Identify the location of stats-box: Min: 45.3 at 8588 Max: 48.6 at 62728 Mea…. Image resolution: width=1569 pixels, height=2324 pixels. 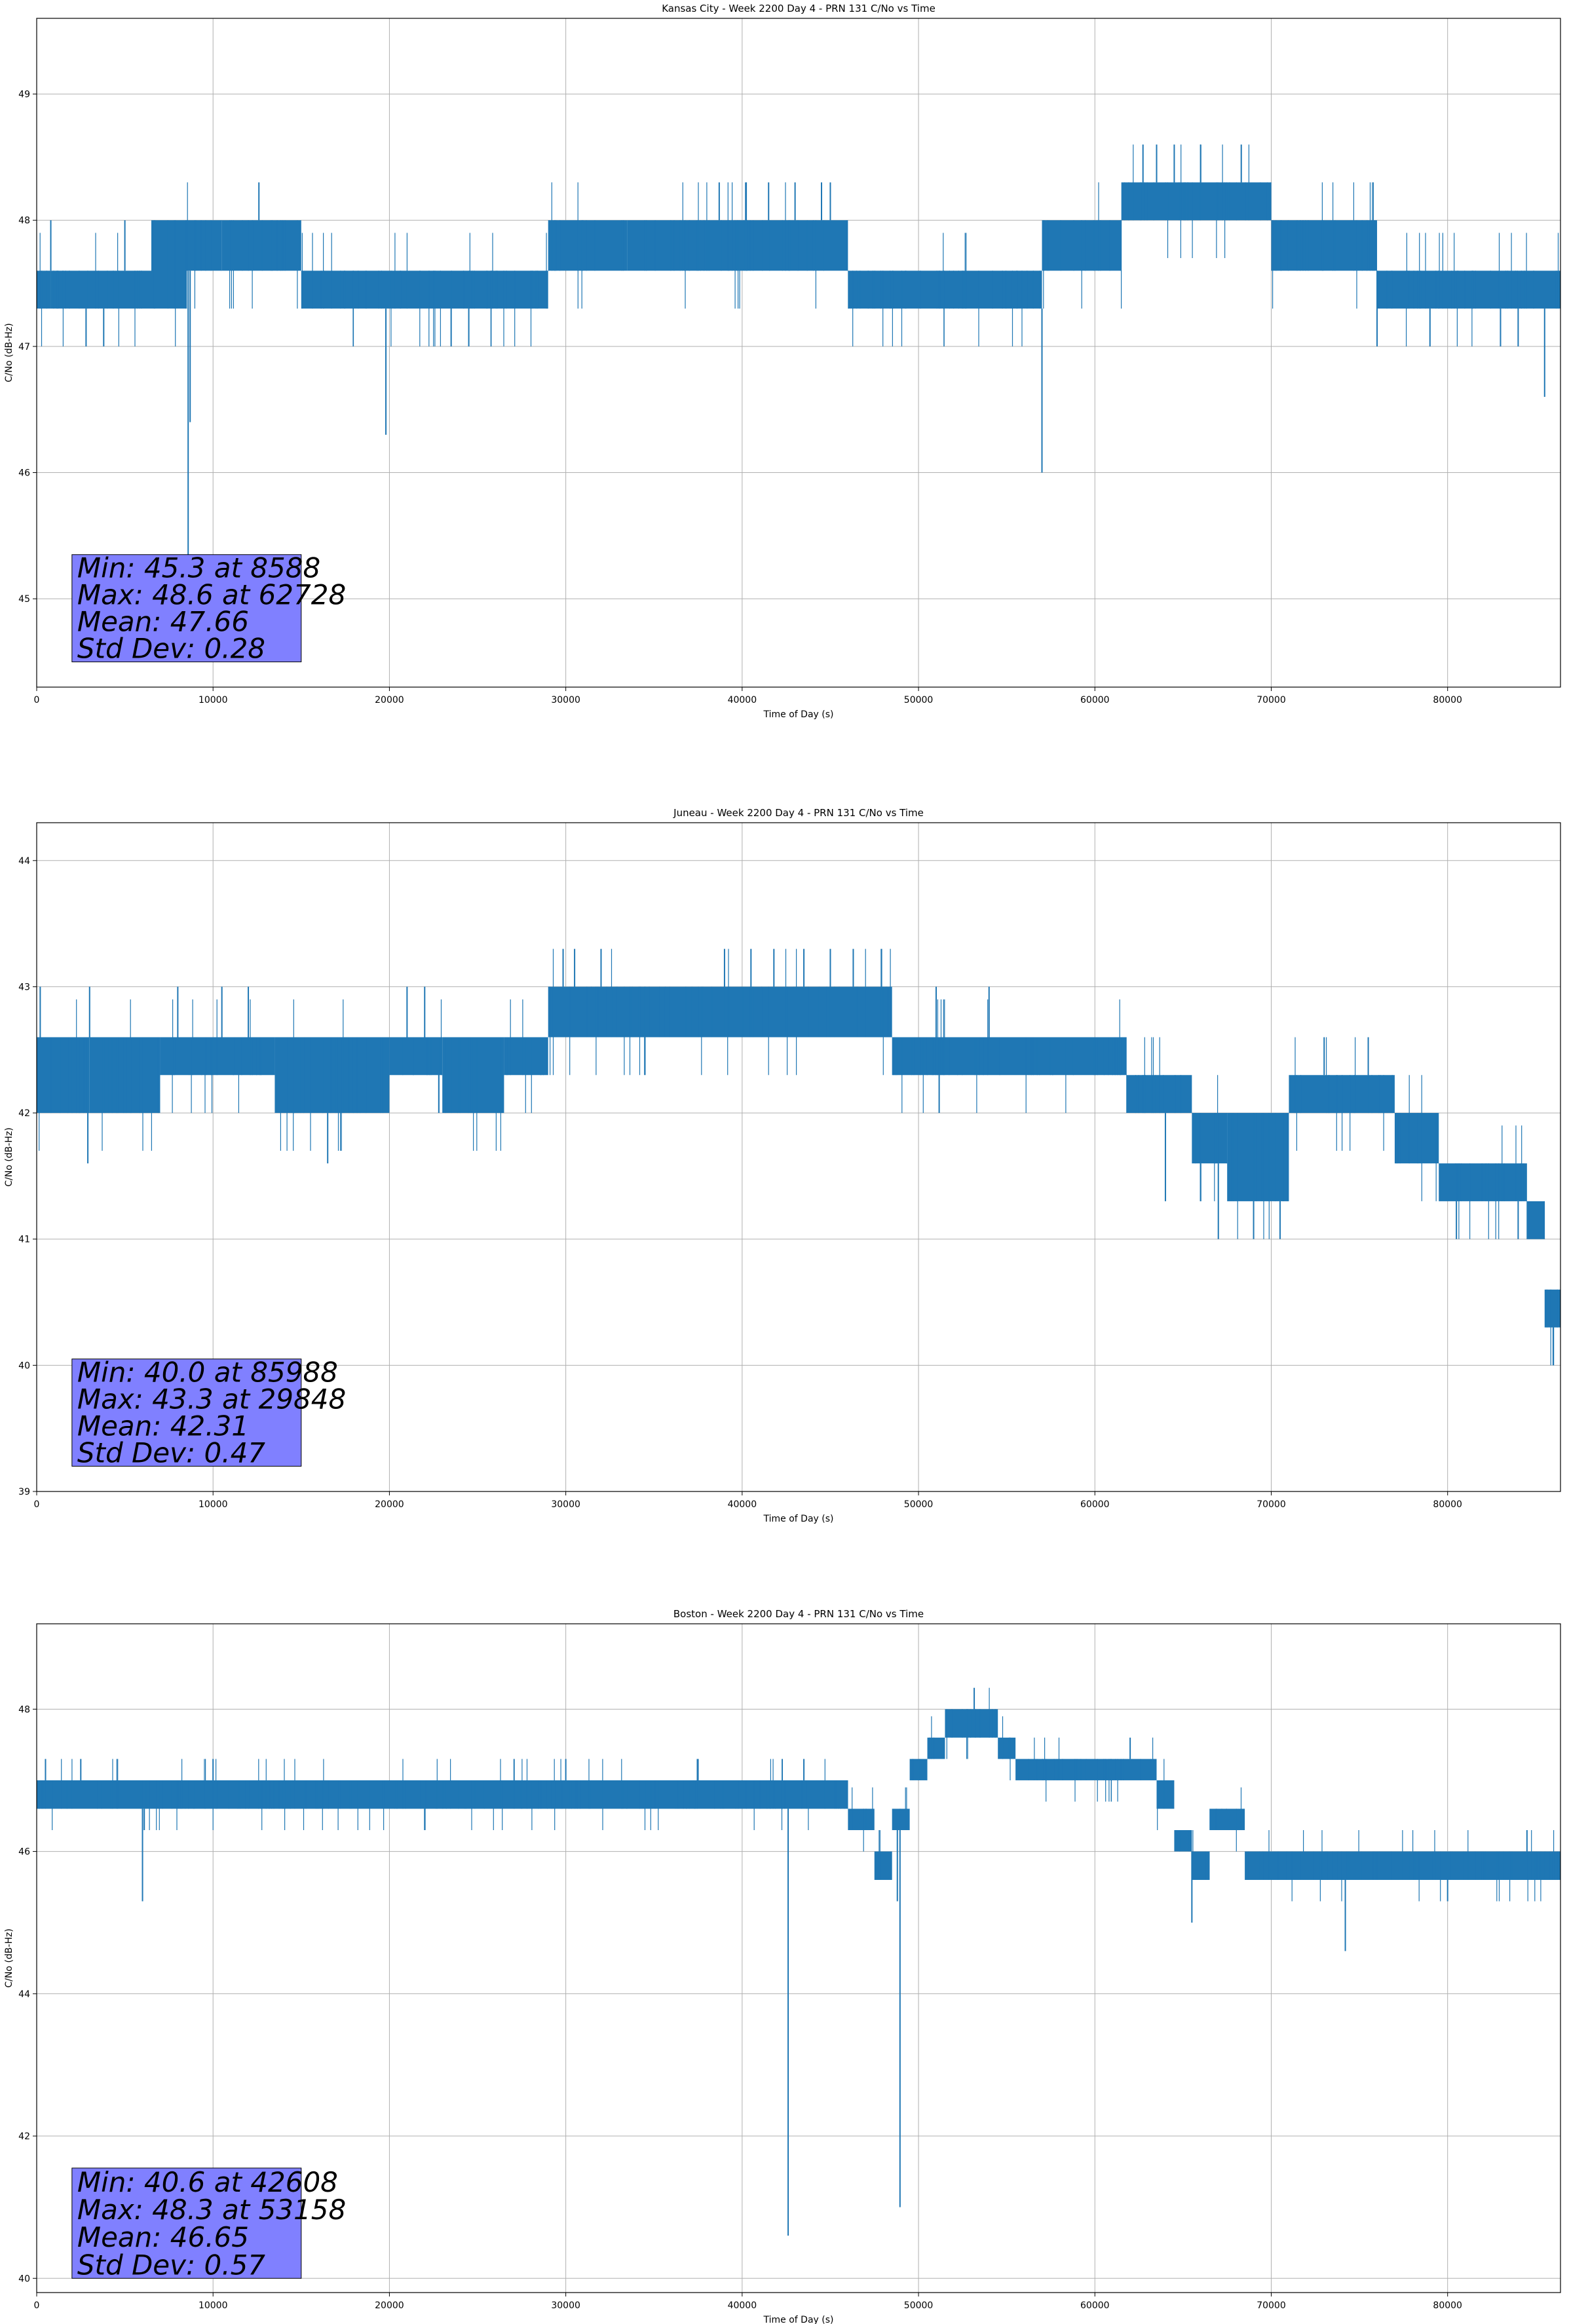
(208, 608).